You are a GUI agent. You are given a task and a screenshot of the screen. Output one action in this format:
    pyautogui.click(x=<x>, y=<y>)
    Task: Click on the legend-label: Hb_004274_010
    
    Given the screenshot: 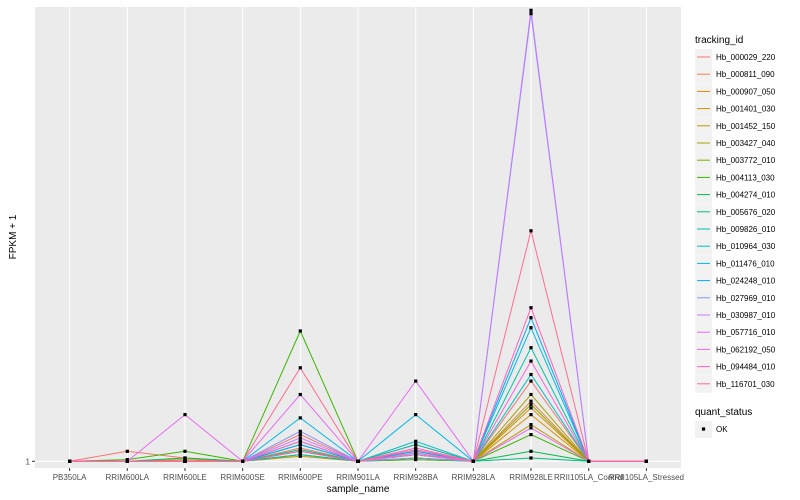 What is the action you would take?
    pyautogui.click(x=746, y=195)
    